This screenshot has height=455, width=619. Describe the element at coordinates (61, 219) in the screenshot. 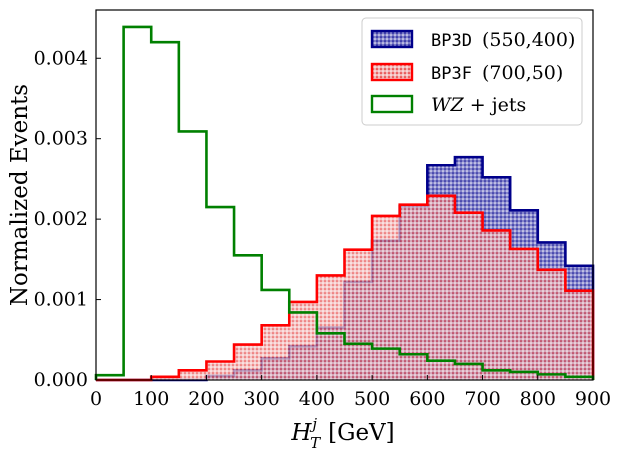

I see `y-tick-label-2: 0.002` at that location.